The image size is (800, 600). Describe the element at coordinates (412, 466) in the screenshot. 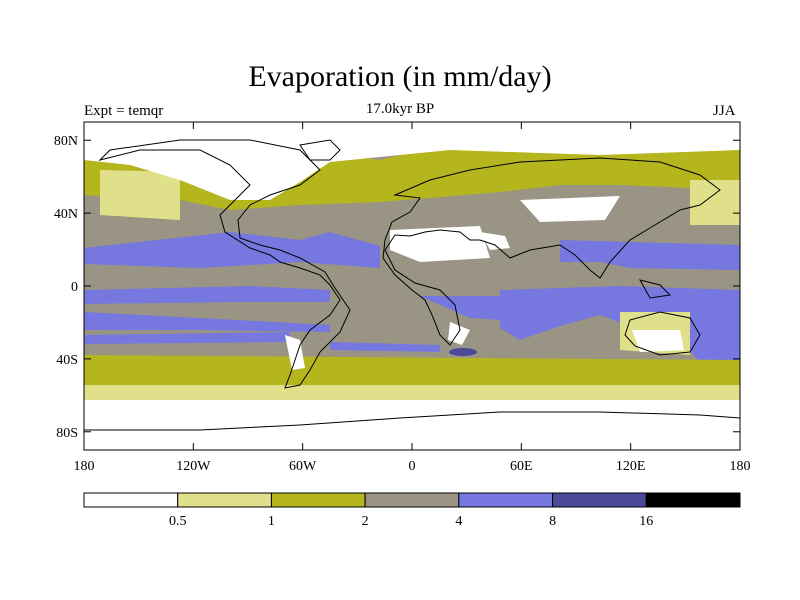

I see `lon-tick-label: 0` at that location.